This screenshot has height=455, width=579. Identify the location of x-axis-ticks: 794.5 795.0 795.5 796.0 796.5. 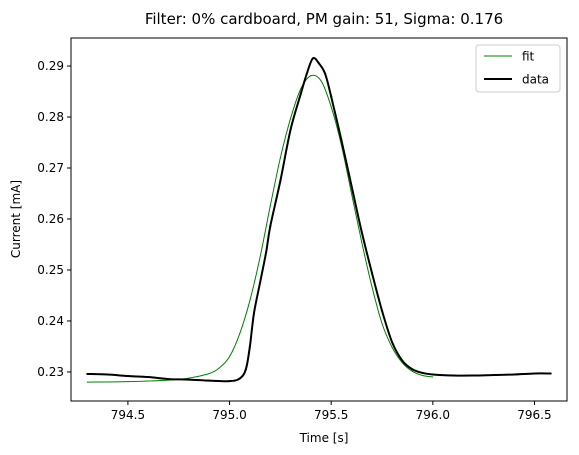
(331, 411).